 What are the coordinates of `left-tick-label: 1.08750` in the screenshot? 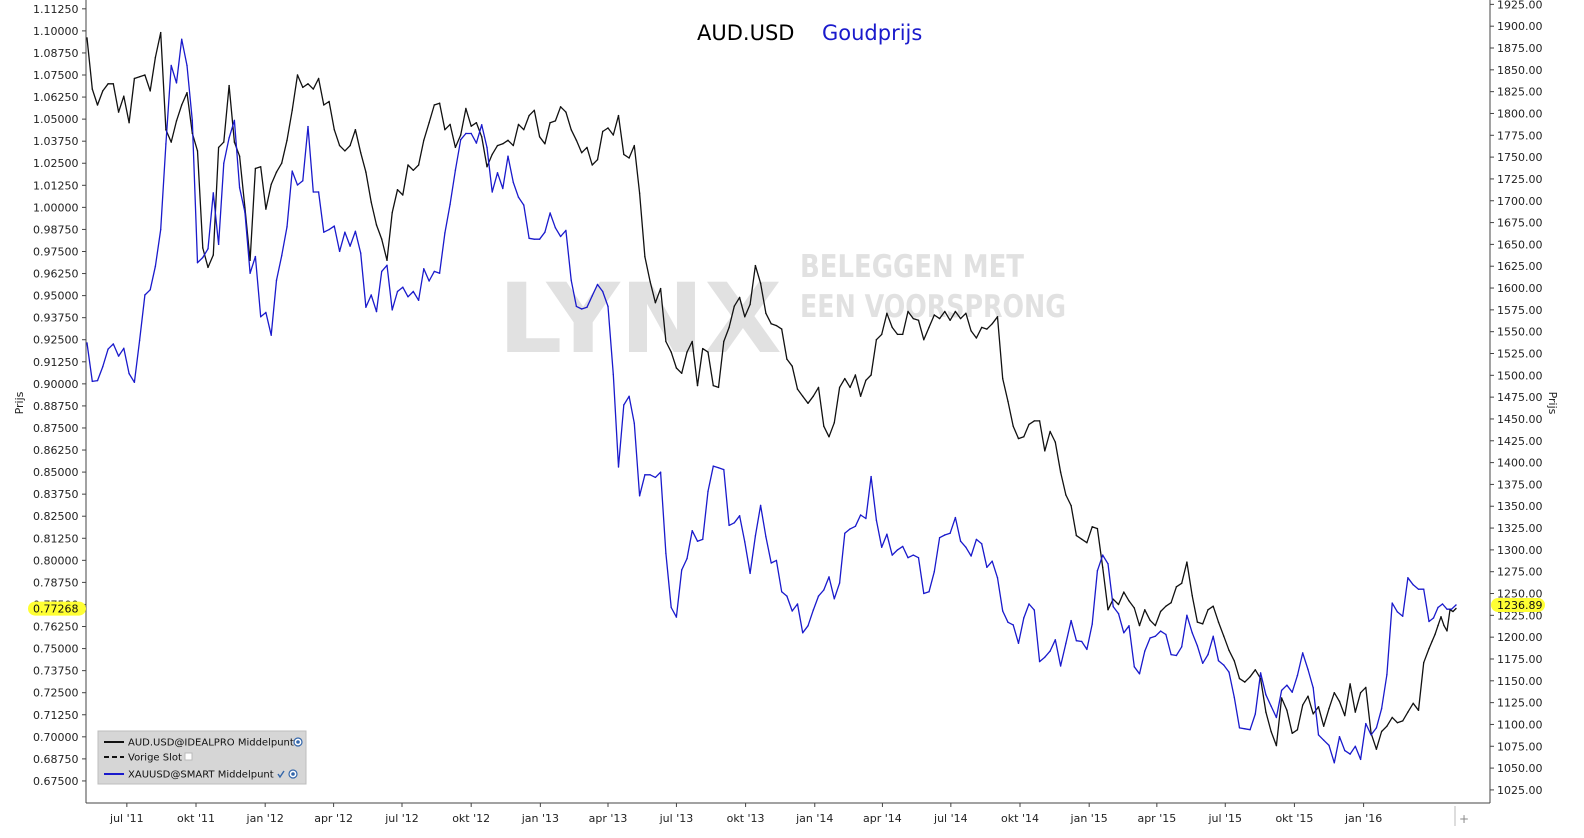 It's located at (56, 53).